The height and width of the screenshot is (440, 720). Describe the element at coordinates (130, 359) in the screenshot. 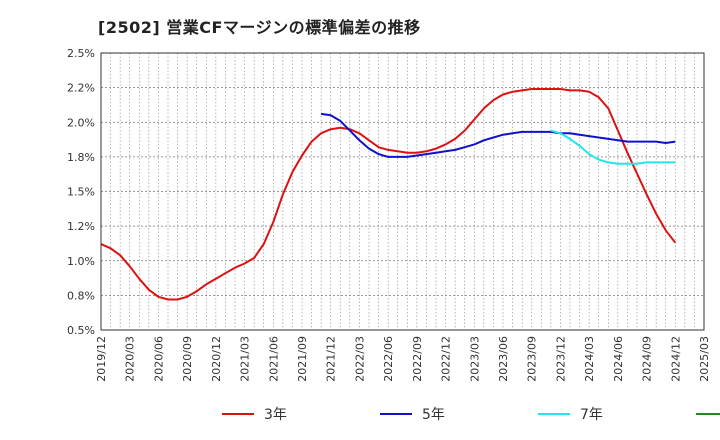

I see `x-tick-label: 2020/03` at that location.